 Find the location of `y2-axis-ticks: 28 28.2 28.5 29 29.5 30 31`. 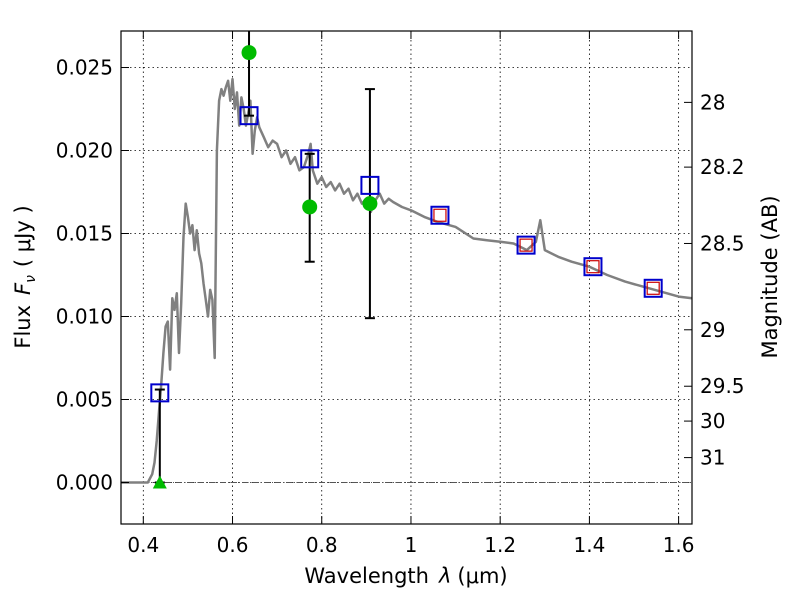

y2-axis-ticks: 28 28.2 28.5 29 29.5 30 31 is located at coordinates (714, 280).